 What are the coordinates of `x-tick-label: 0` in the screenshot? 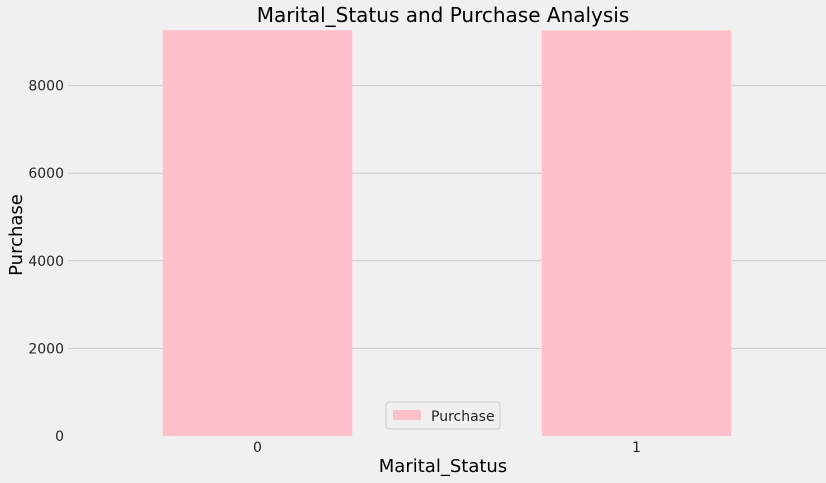 It's located at (257, 448).